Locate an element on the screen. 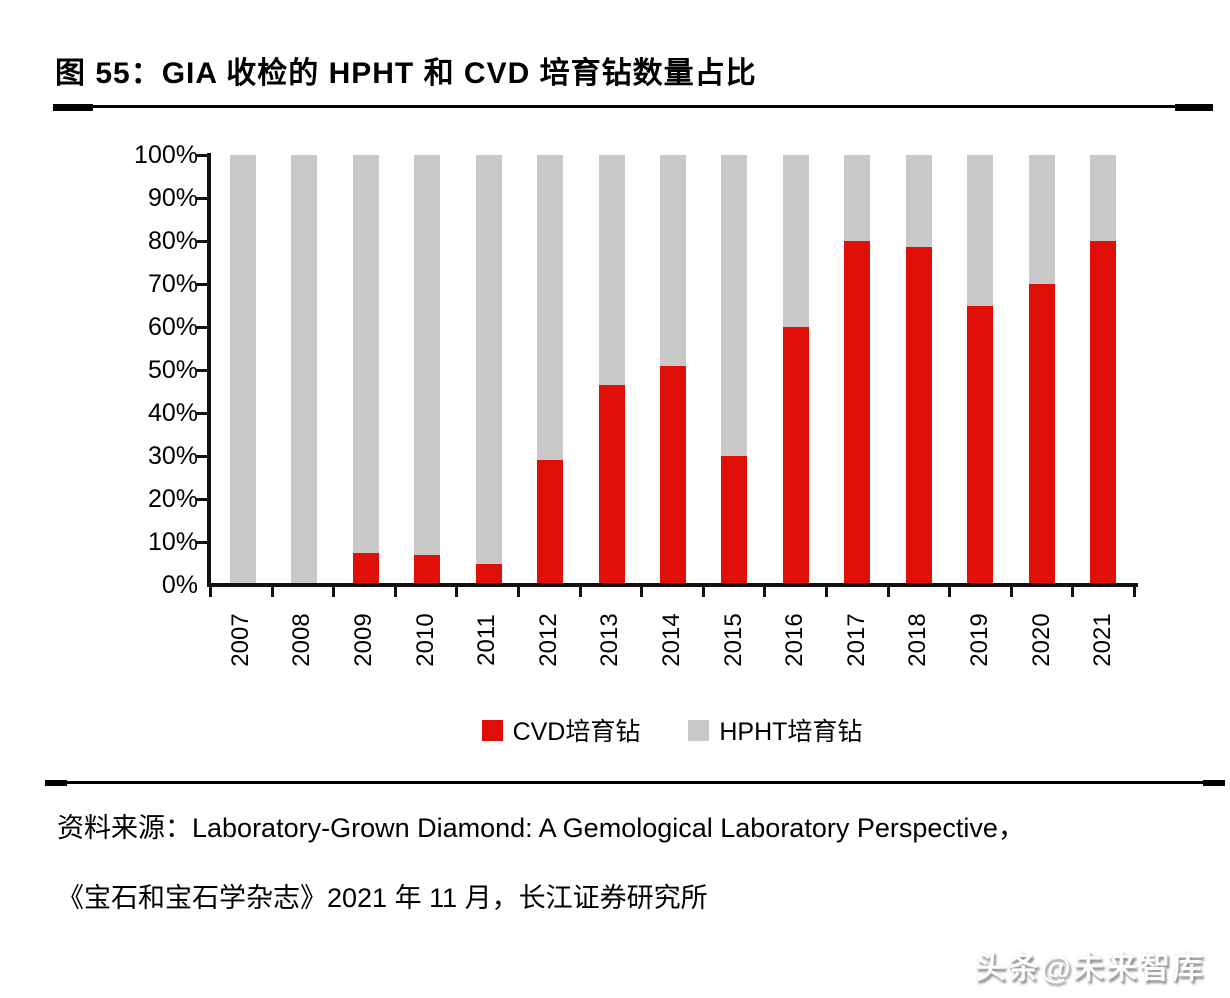  x-tick-label: 2011 is located at coordinates (487, 640).